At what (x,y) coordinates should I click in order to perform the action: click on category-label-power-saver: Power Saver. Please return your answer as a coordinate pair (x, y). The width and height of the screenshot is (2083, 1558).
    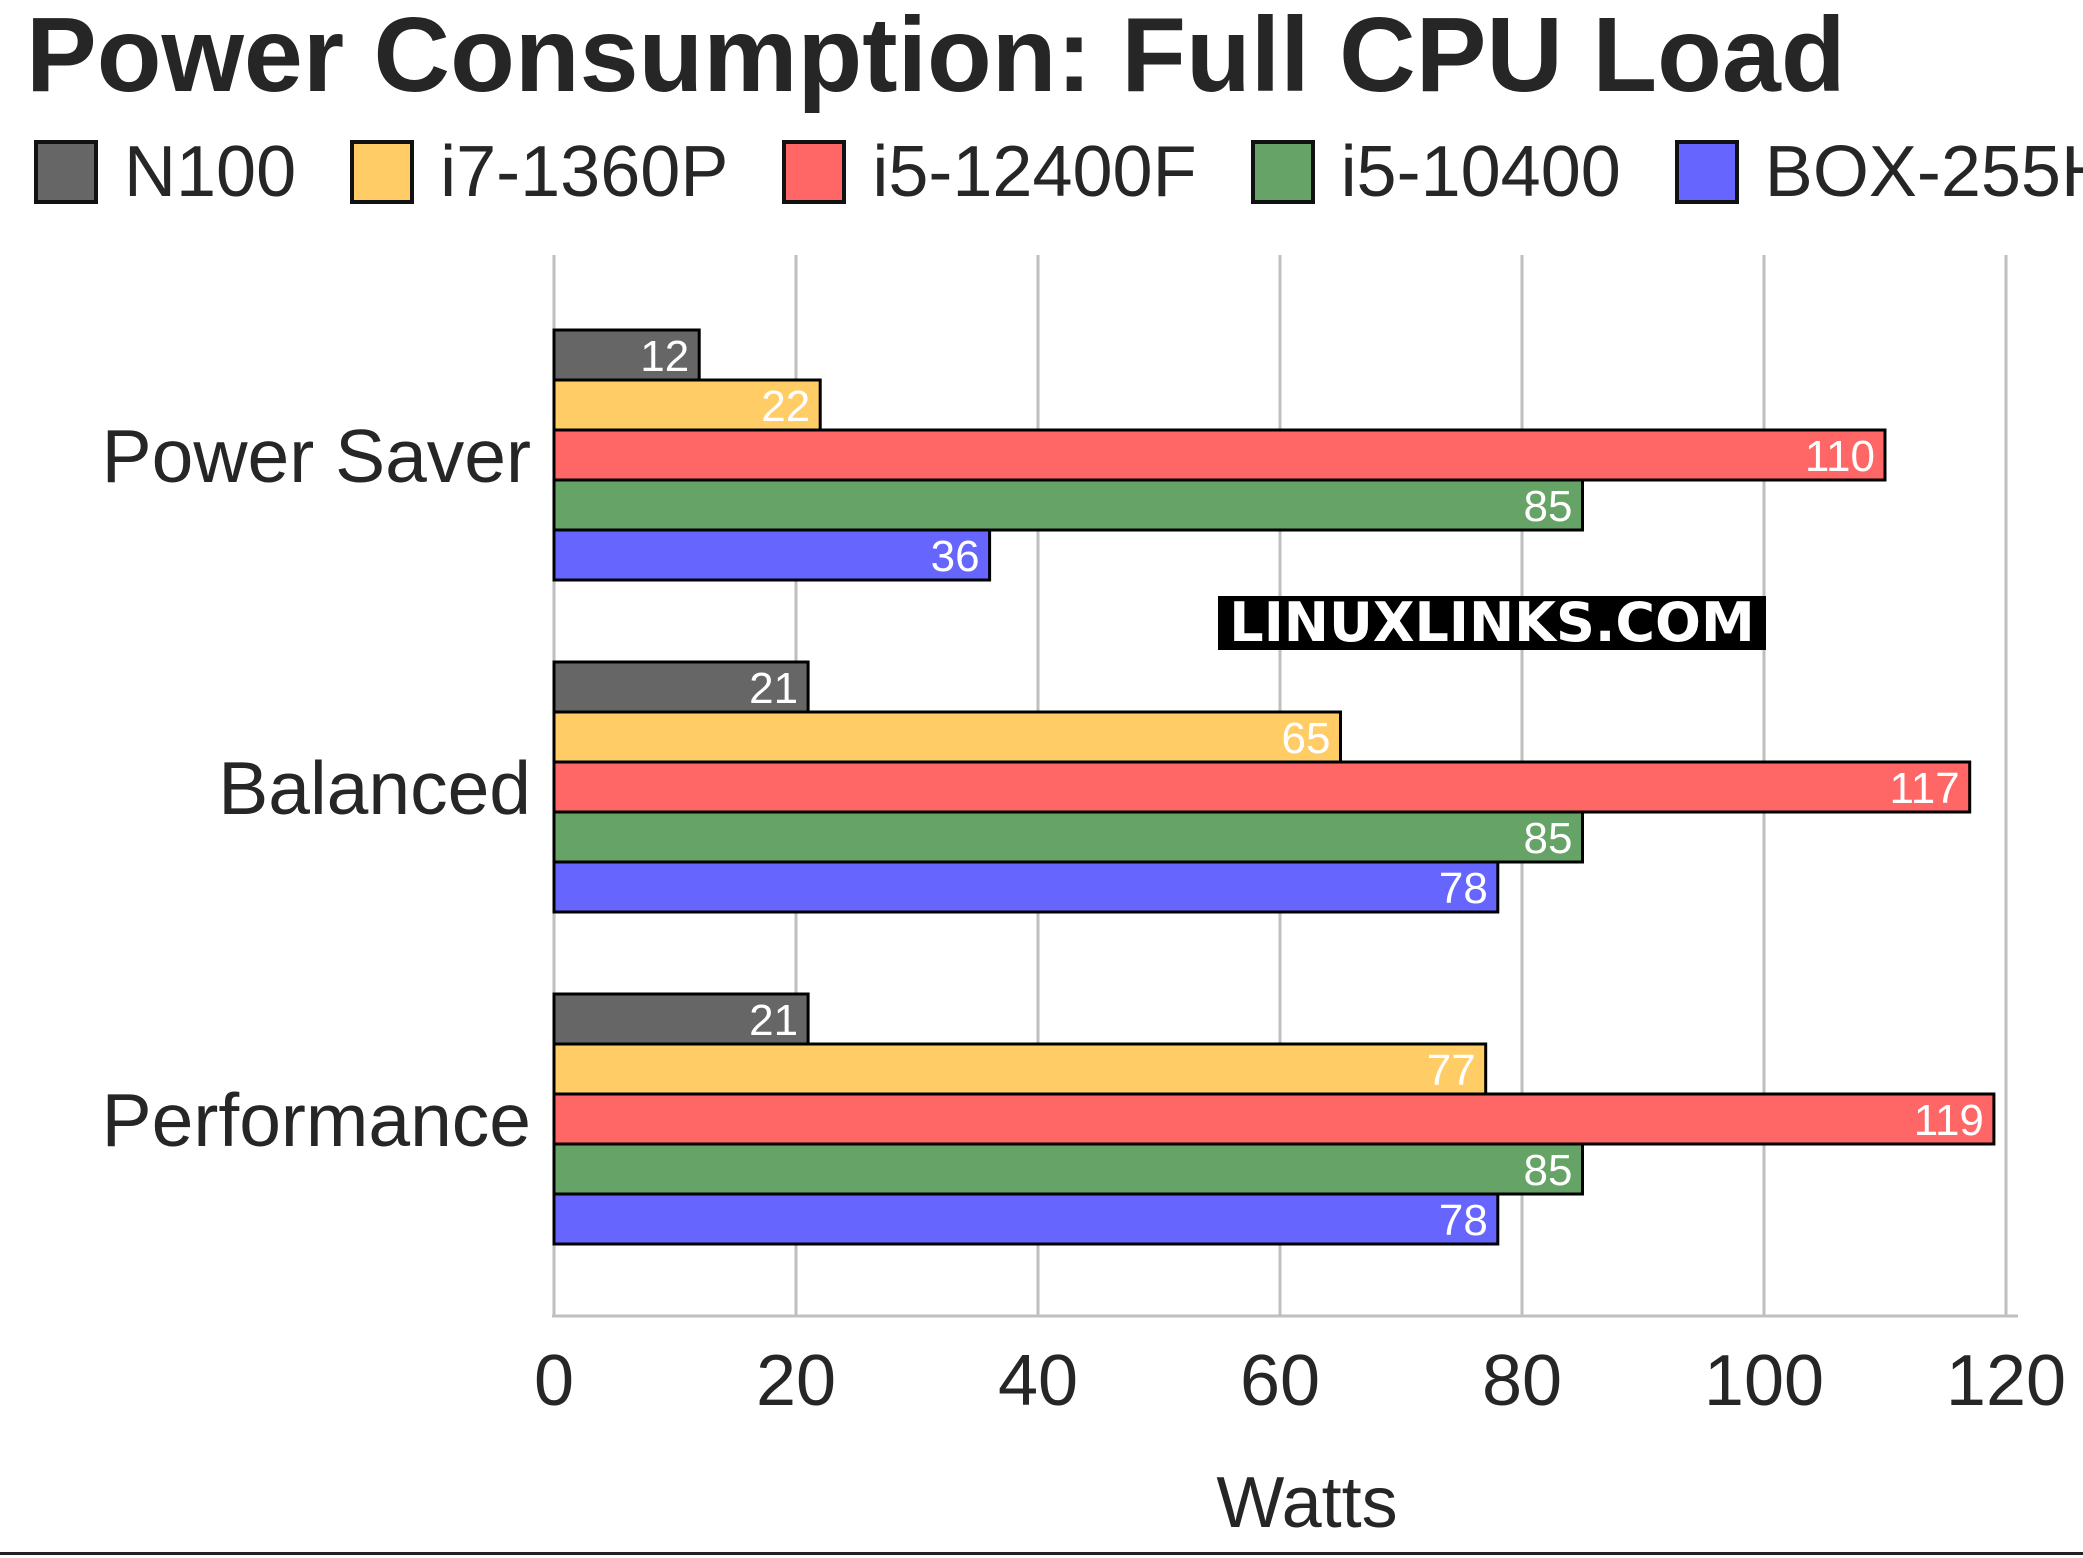
    Looking at the image, I should click on (316, 456).